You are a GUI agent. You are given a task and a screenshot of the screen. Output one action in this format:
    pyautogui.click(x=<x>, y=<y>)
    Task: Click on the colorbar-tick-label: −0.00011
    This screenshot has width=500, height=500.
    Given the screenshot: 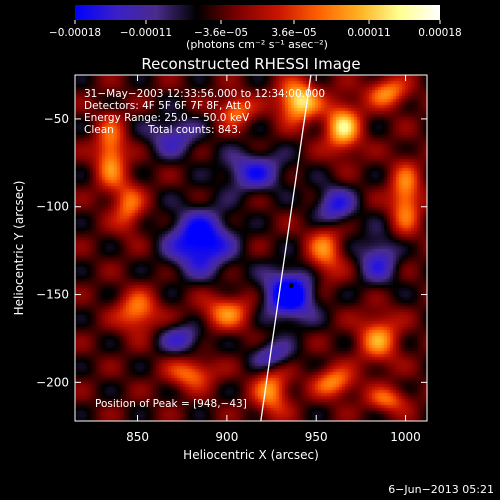 What is the action you would take?
    pyautogui.click(x=146, y=33)
    